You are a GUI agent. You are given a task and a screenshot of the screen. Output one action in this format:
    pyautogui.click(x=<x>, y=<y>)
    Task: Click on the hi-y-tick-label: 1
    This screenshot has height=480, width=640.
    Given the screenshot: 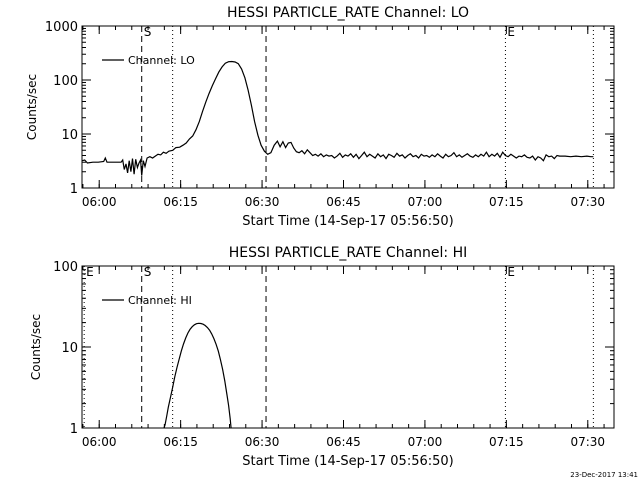 What is the action you would take?
    pyautogui.click(x=74, y=429)
    